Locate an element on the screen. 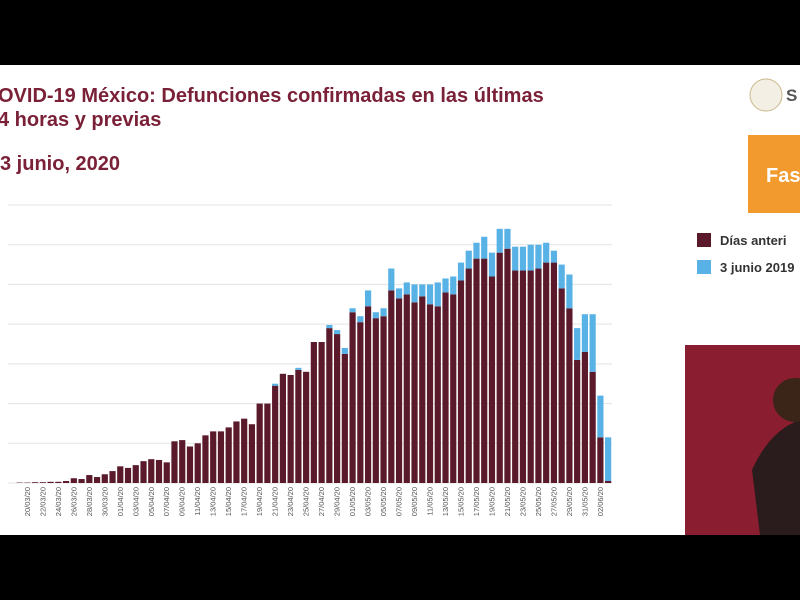  x-tick-label: 19/05/20 is located at coordinates (491, 501).